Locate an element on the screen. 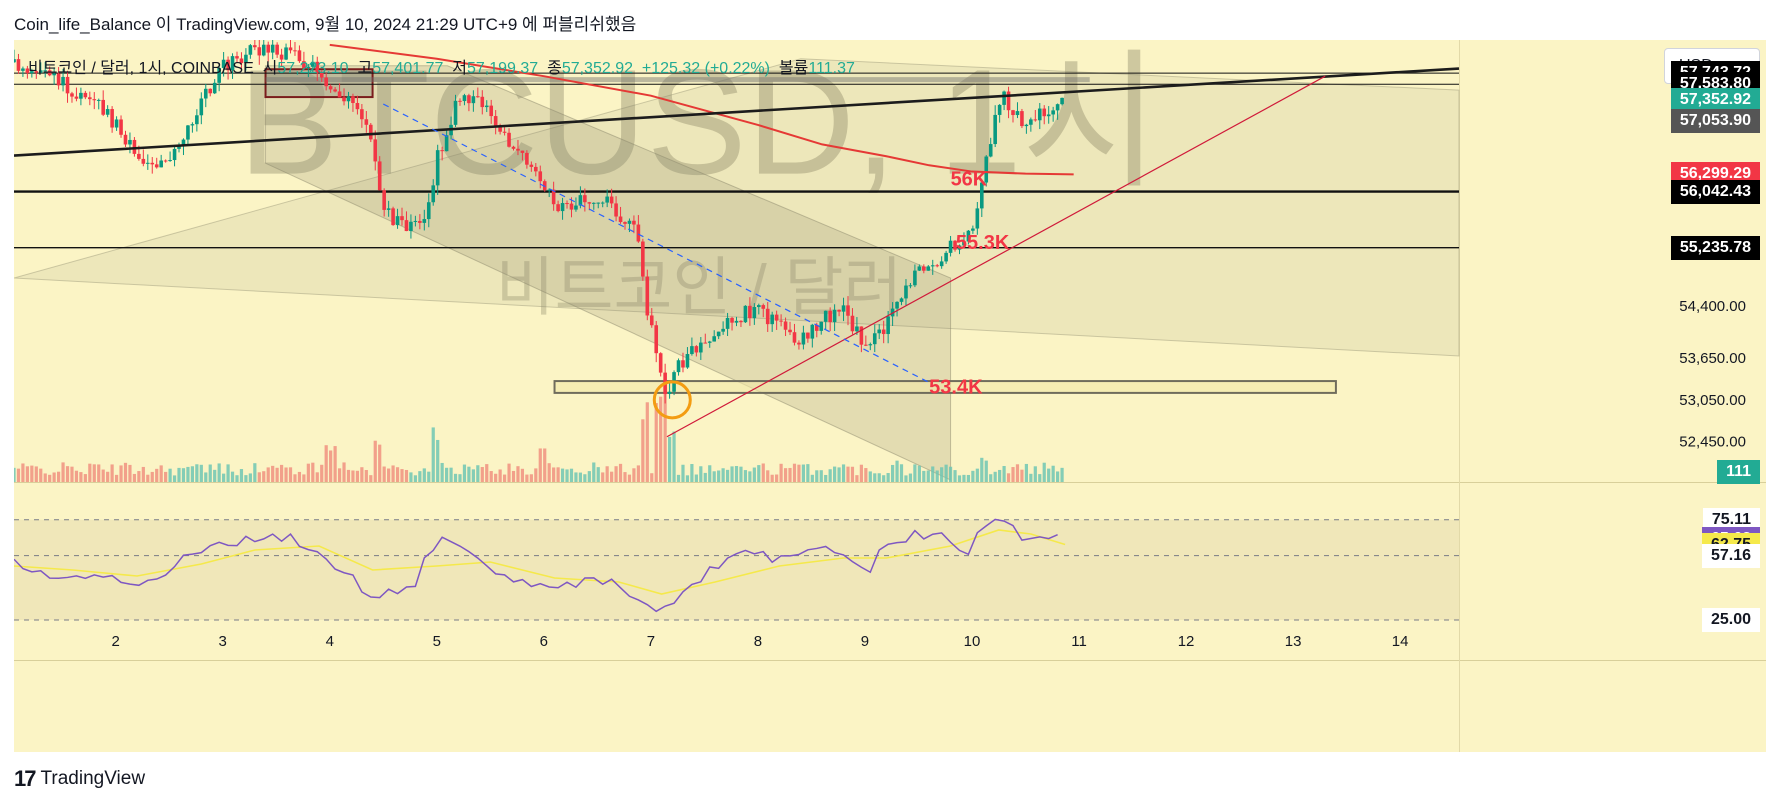  time-tick-label: 2 is located at coordinates (116, 641).